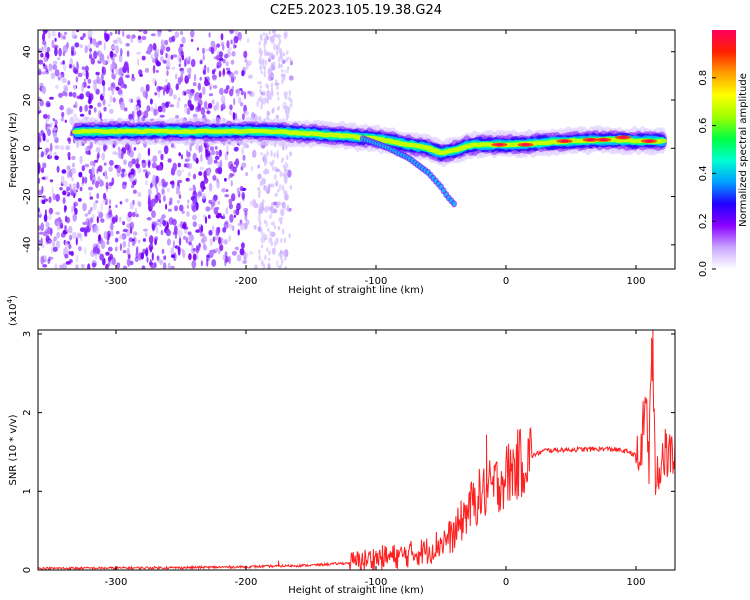 The image size is (750, 600). What do you see at coordinates (27, 196) in the screenshot?
I see `spectrogram-y-tick-label: -20` at bounding box center [27, 196].